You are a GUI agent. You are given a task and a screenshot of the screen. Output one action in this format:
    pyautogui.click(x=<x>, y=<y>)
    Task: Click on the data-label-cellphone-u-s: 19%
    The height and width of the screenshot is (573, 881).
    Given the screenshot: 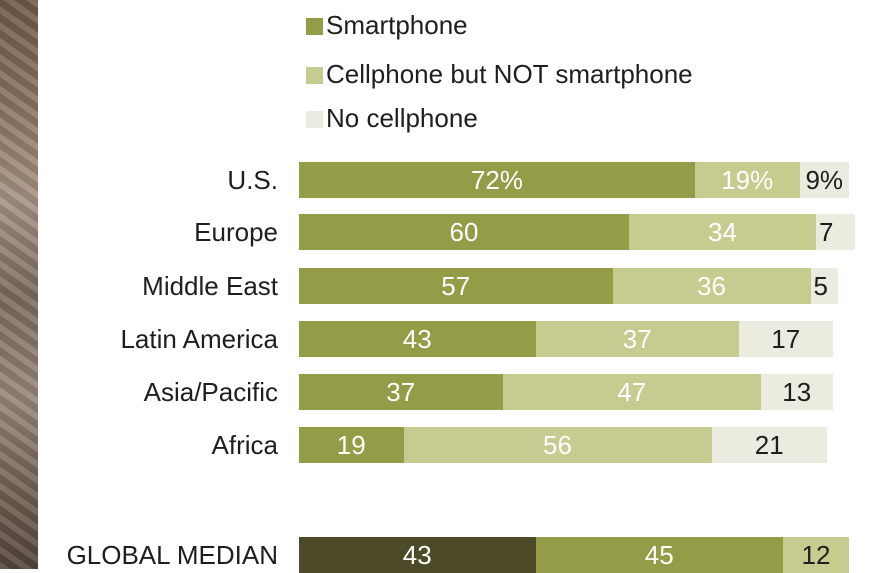 What is the action you would take?
    pyautogui.click(x=747, y=180)
    